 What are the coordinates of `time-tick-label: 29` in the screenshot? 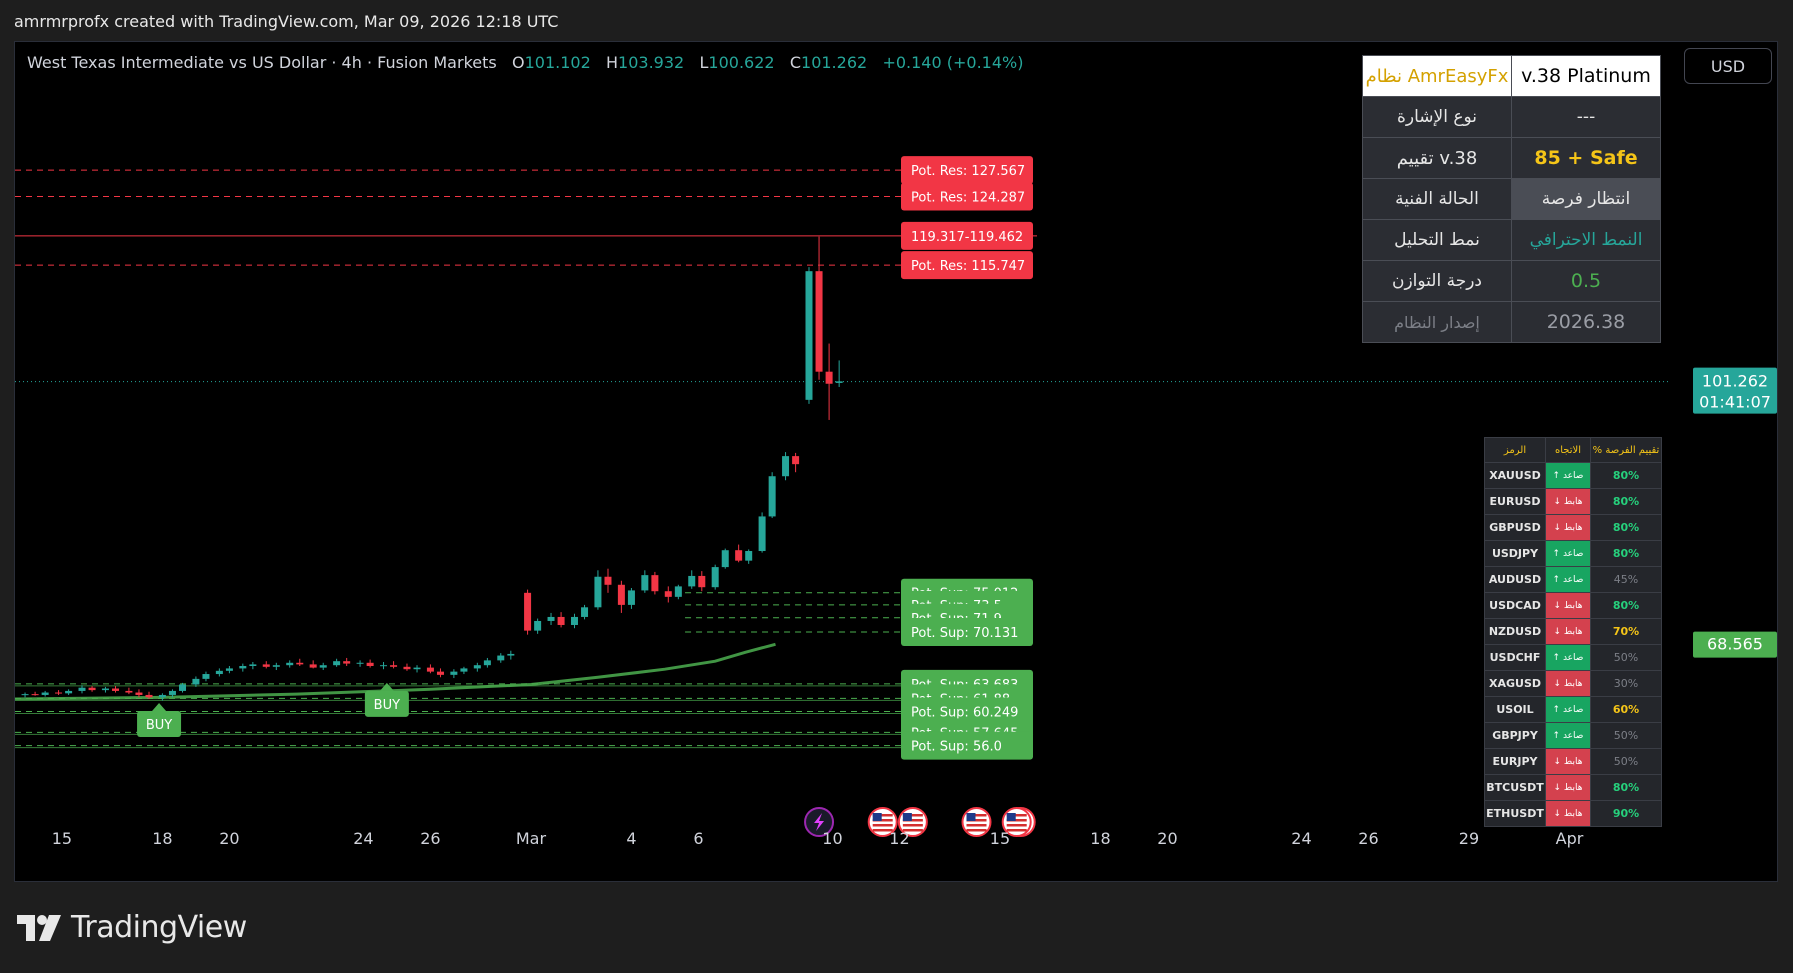 It's located at (1469, 838).